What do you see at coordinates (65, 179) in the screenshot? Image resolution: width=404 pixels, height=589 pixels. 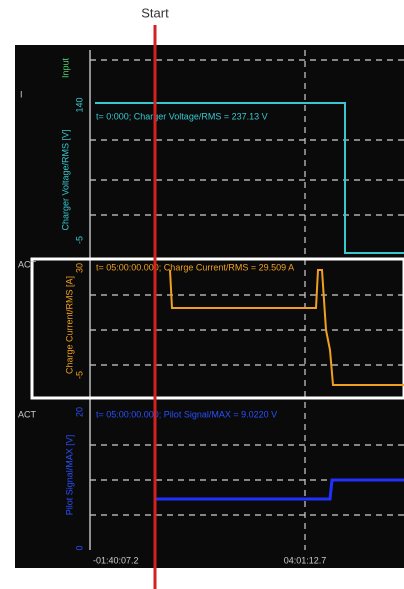 I see `axis-label: Charger Voltage/RMS [V]` at bounding box center [65, 179].